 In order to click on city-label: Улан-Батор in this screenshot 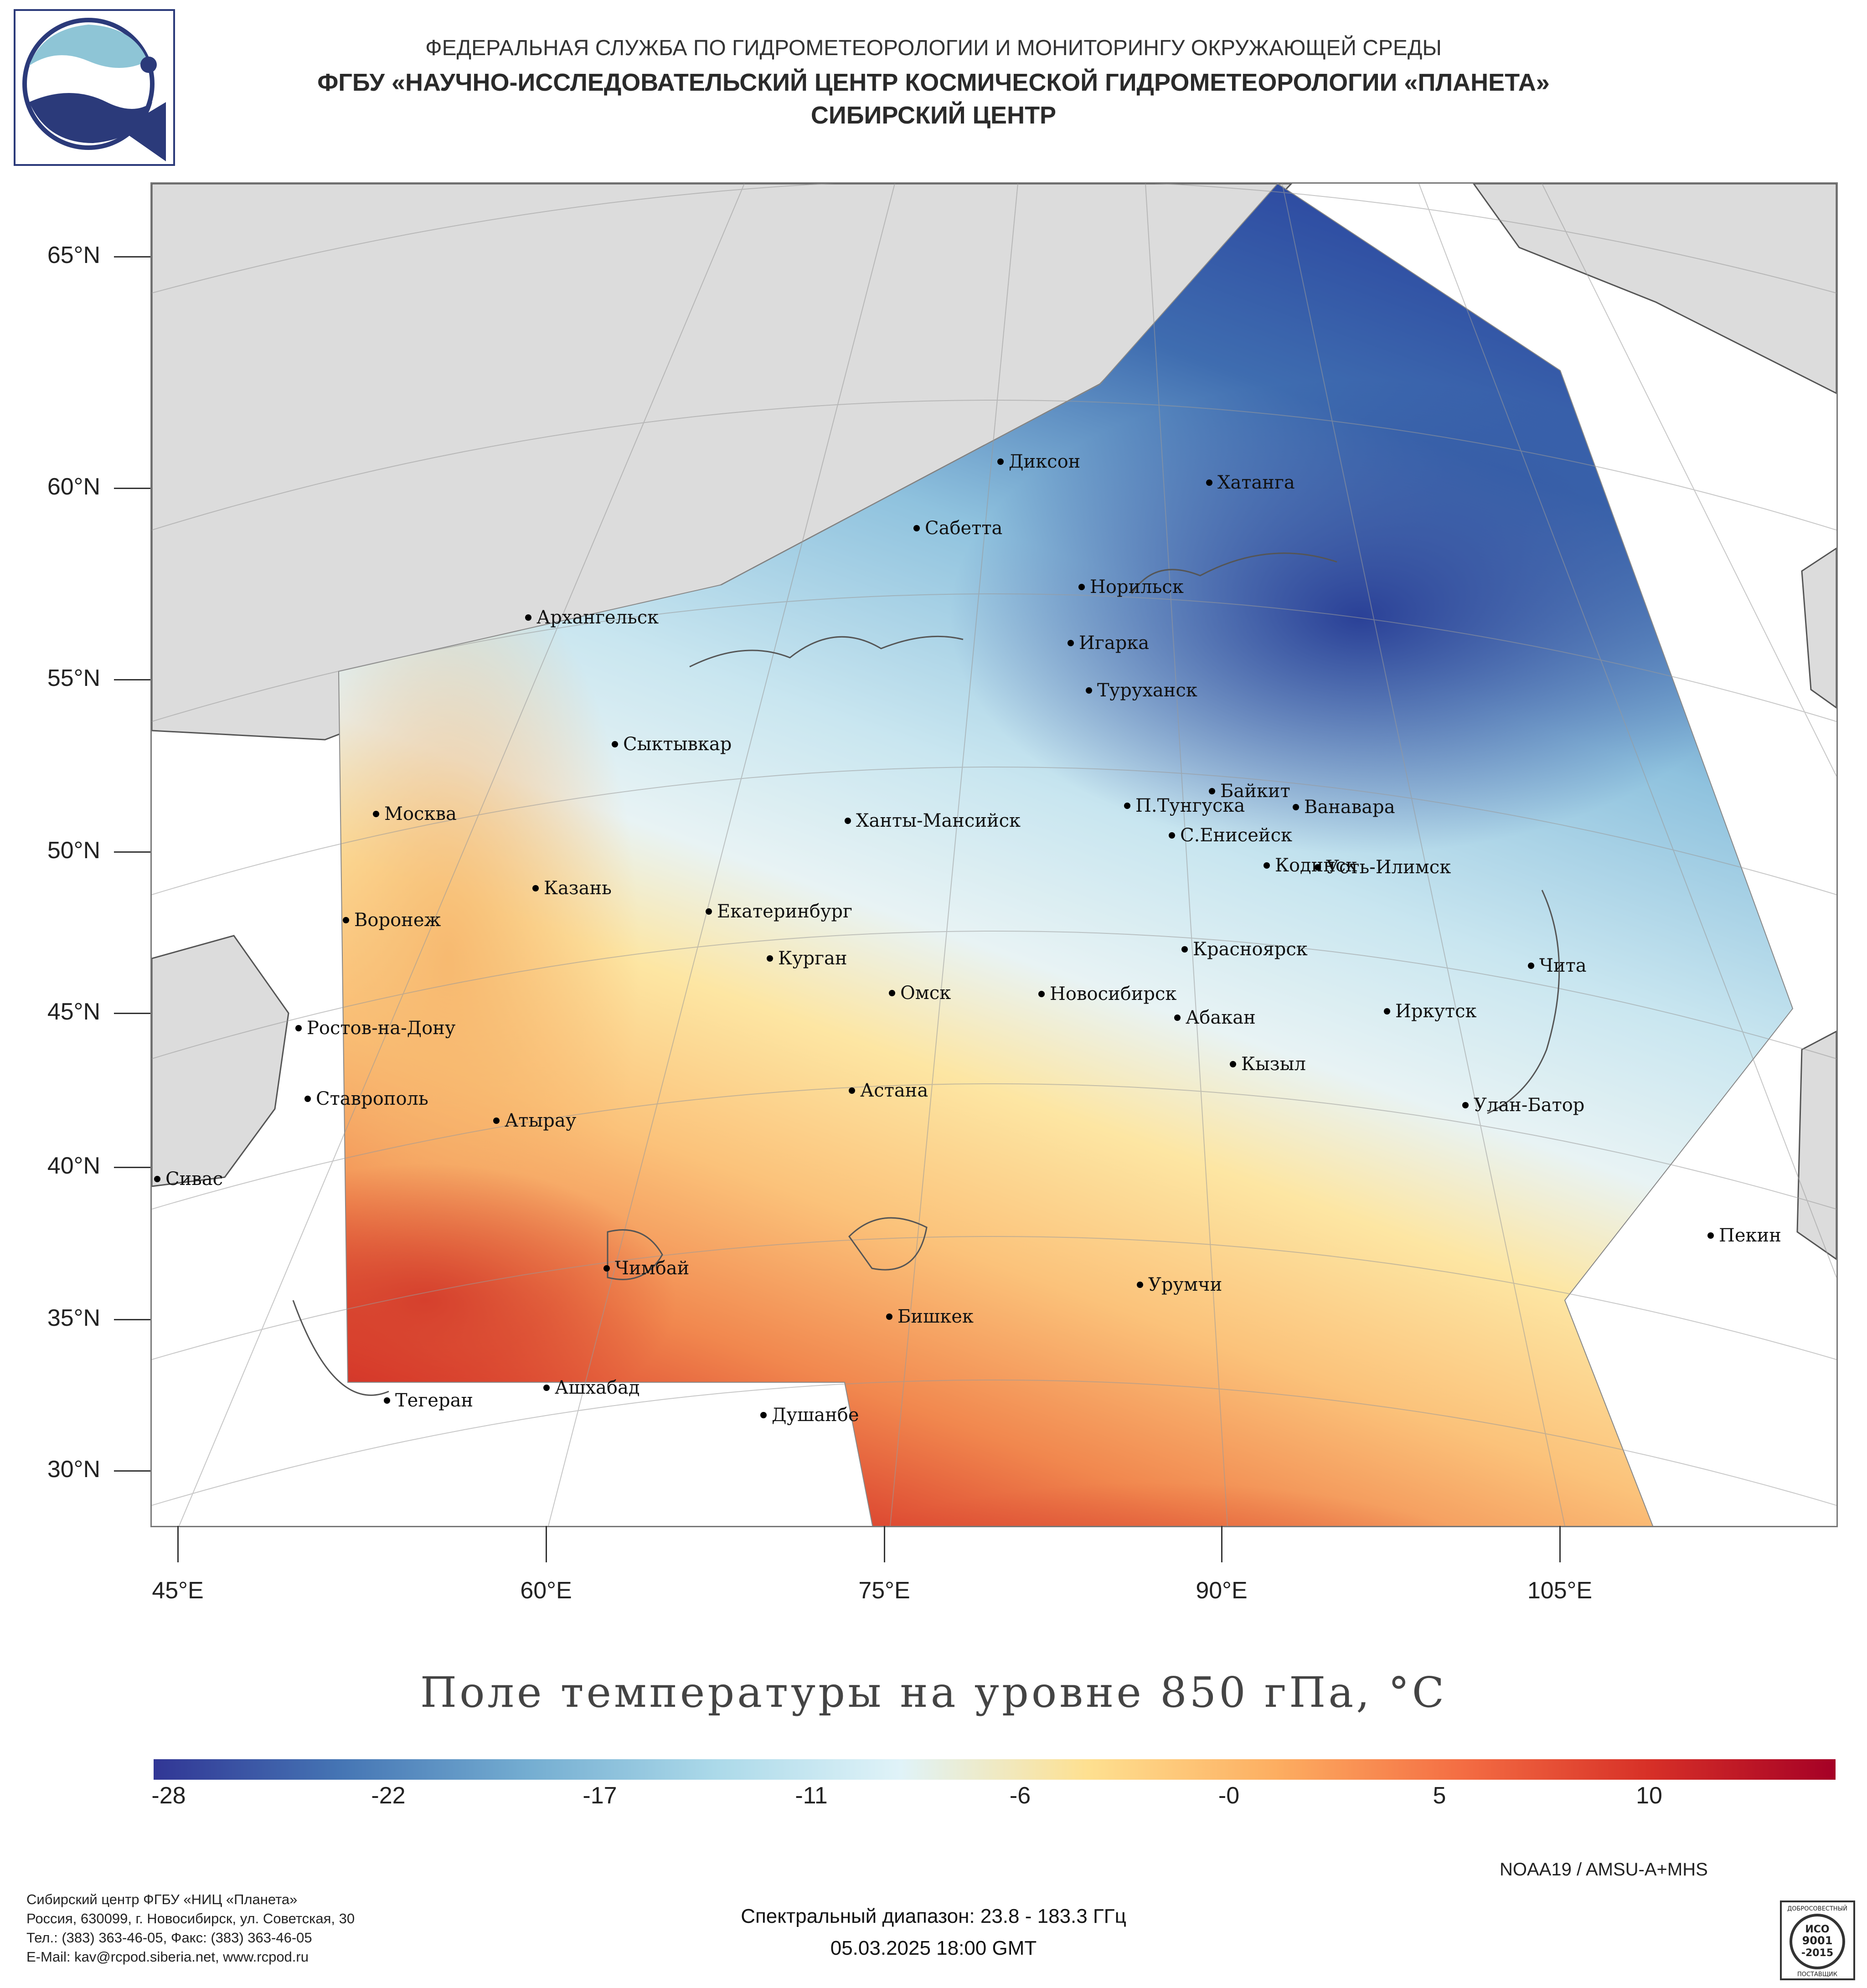, I will do `click(1529, 1106)`.